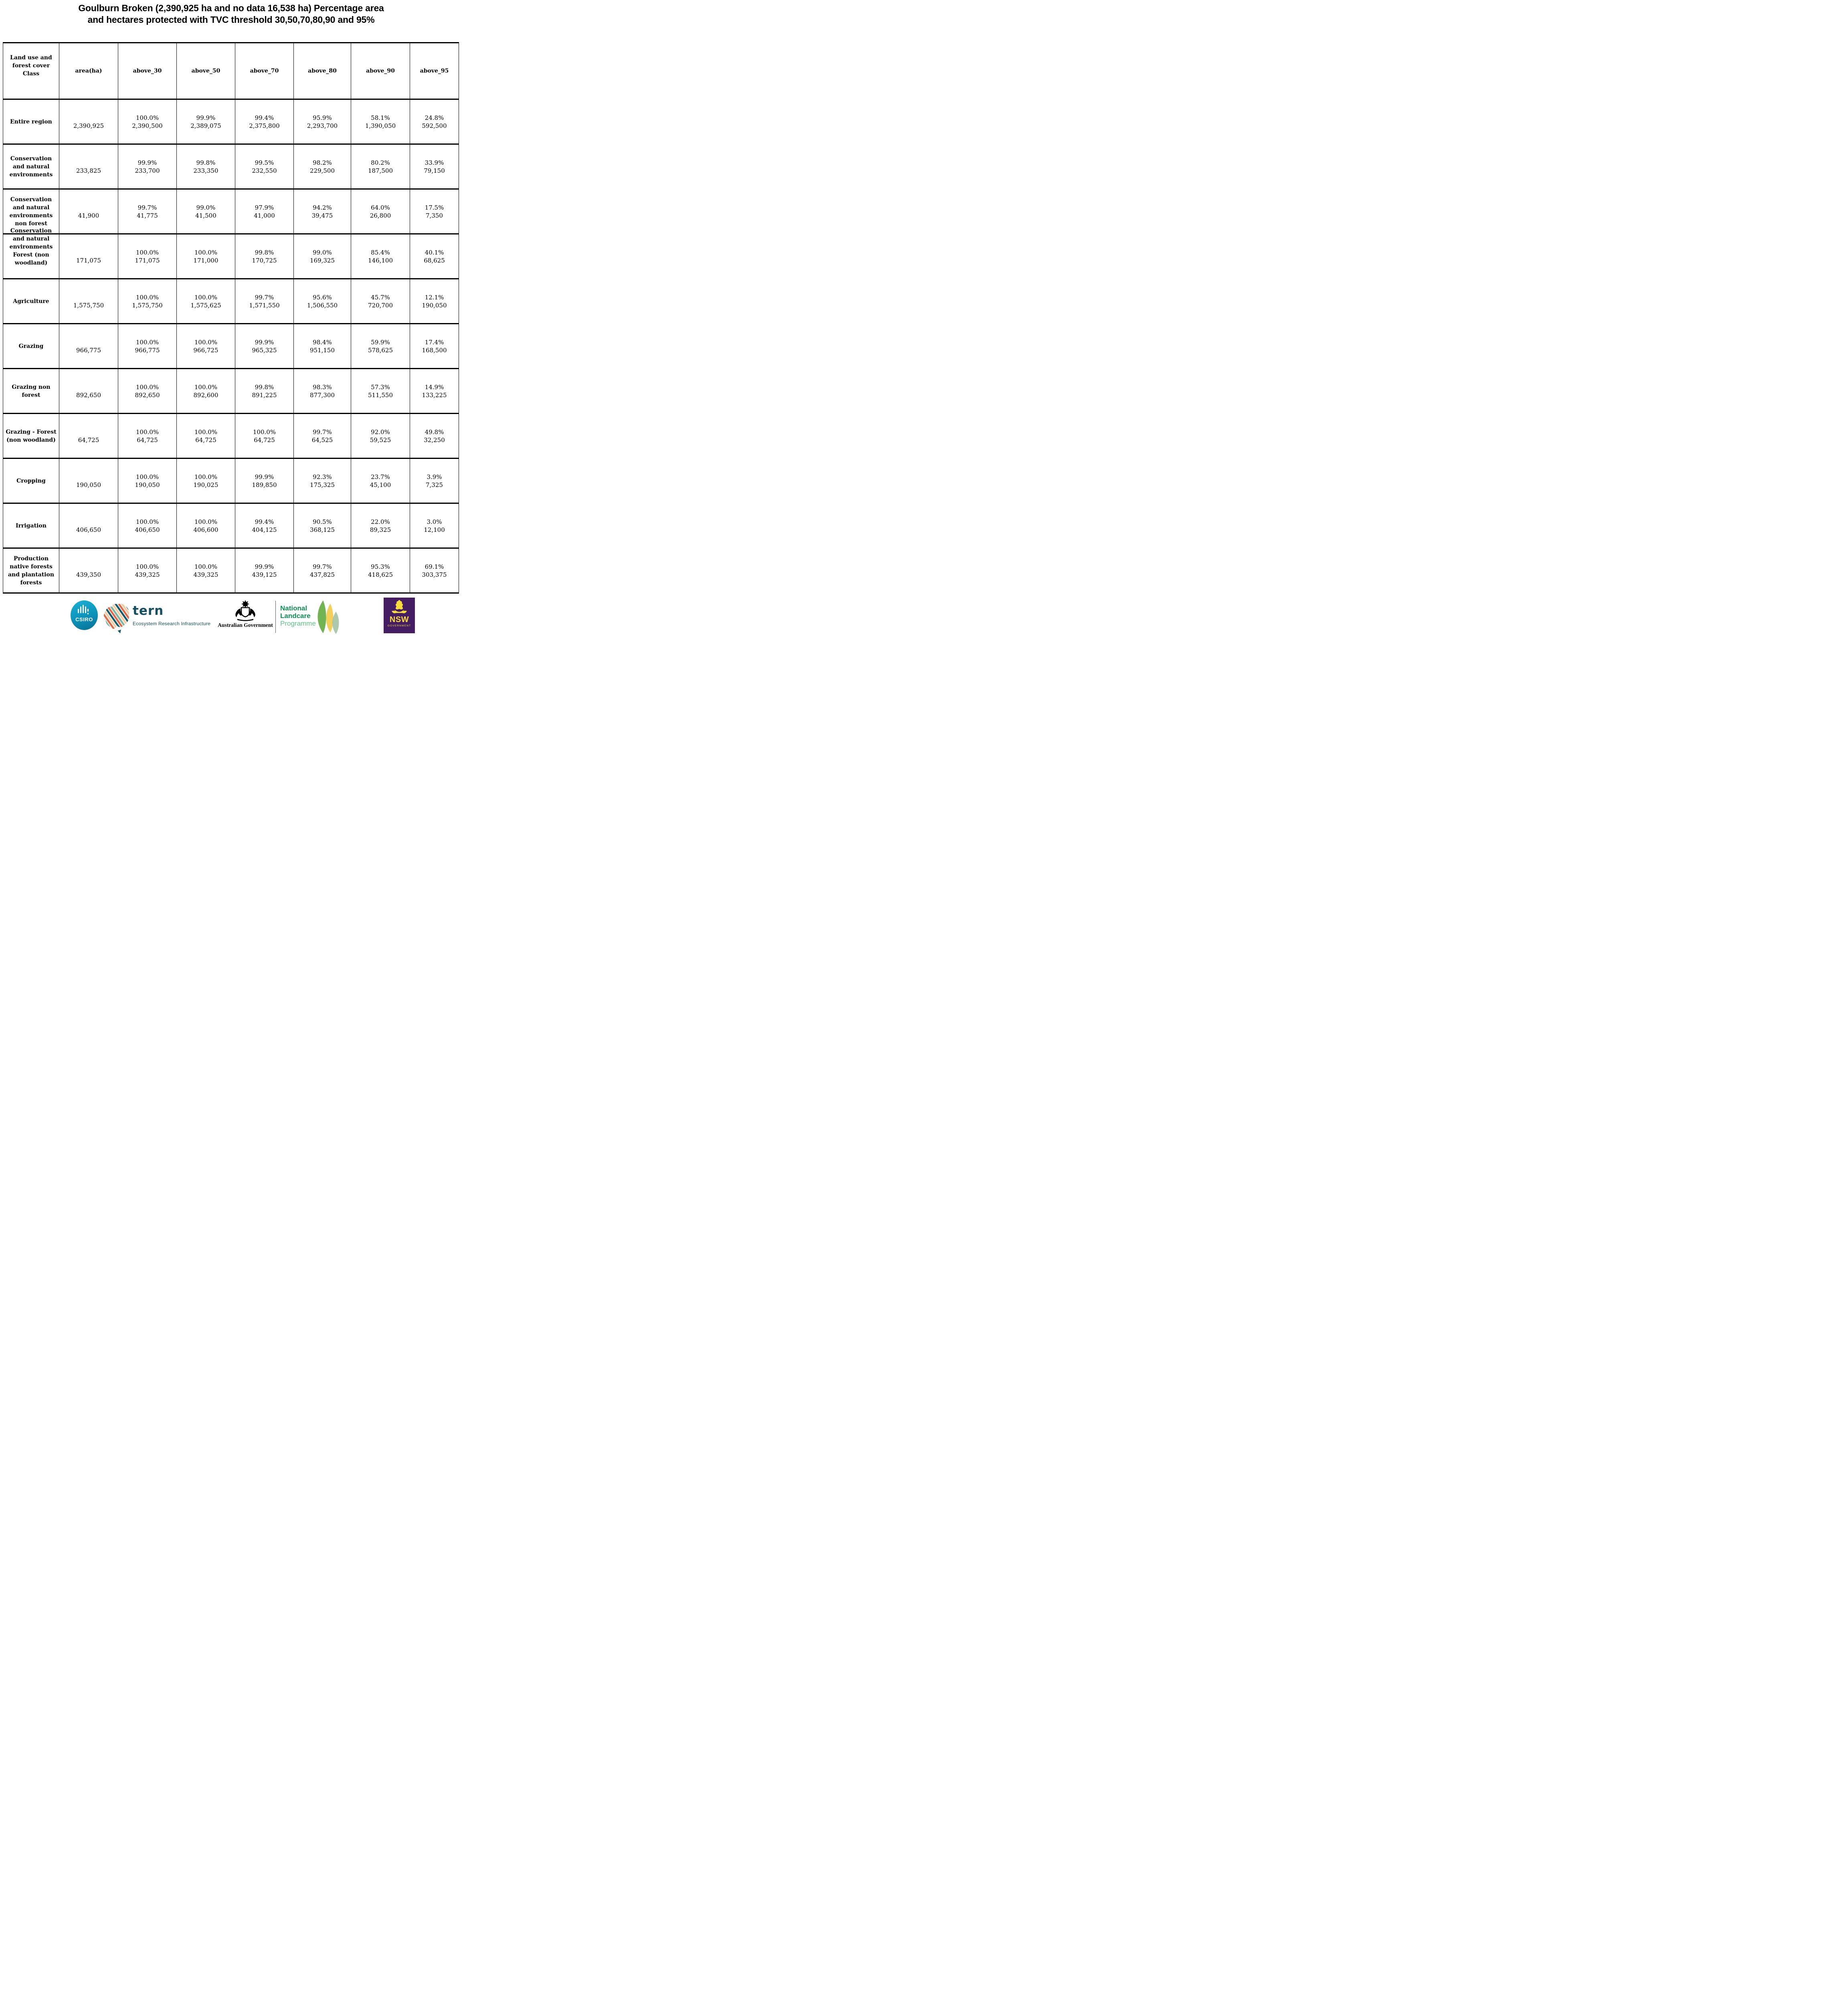  Describe the element at coordinates (88, 481) in the screenshot. I see `area-cell: 190,050` at that location.